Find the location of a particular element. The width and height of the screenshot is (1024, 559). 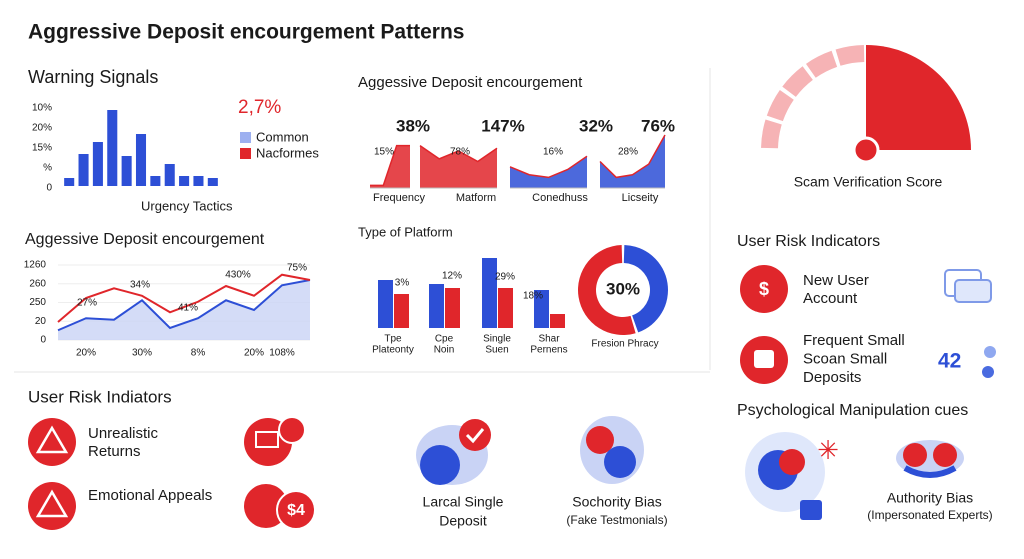

annotation: 2,7% is located at coordinates (259, 107).